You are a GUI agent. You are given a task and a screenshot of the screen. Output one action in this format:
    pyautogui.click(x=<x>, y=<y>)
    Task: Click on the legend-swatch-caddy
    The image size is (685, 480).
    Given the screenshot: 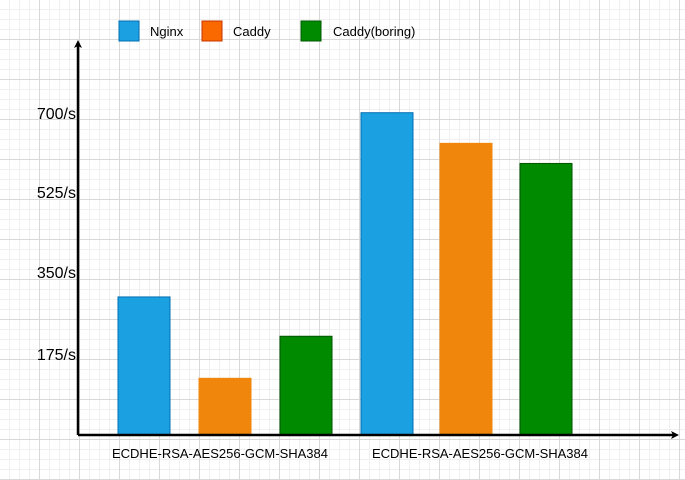 What is the action you would take?
    pyautogui.click(x=212, y=31)
    